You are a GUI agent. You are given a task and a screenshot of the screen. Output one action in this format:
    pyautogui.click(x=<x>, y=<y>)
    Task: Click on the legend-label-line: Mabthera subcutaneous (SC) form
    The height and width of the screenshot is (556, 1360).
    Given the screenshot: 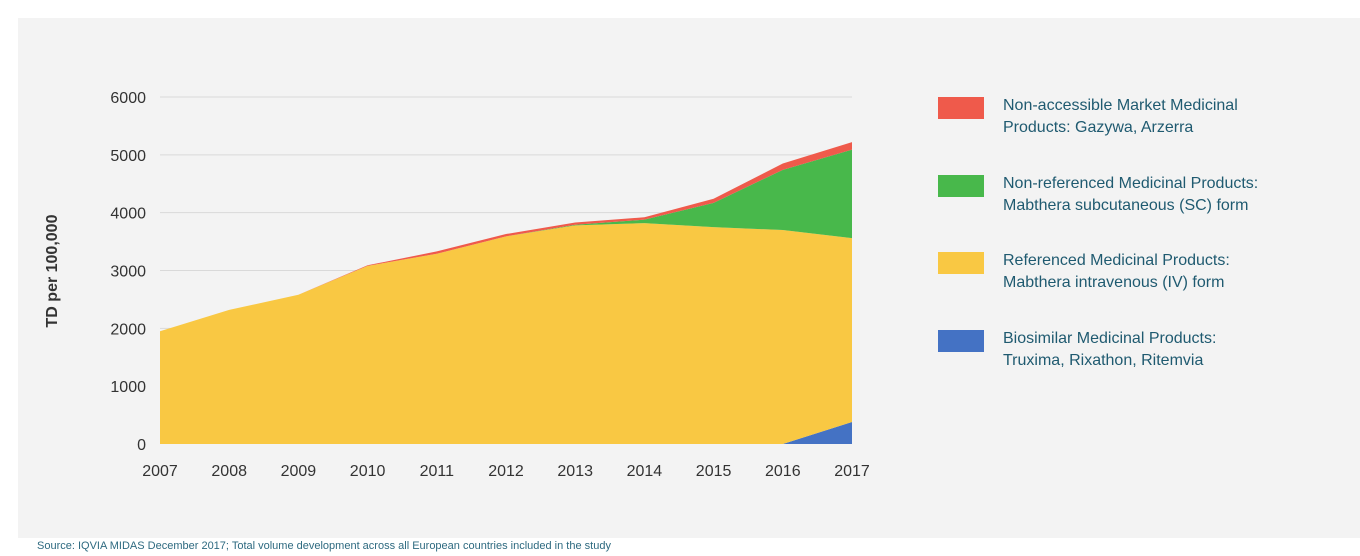 What is the action you would take?
    pyautogui.click(x=1126, y=205)
    